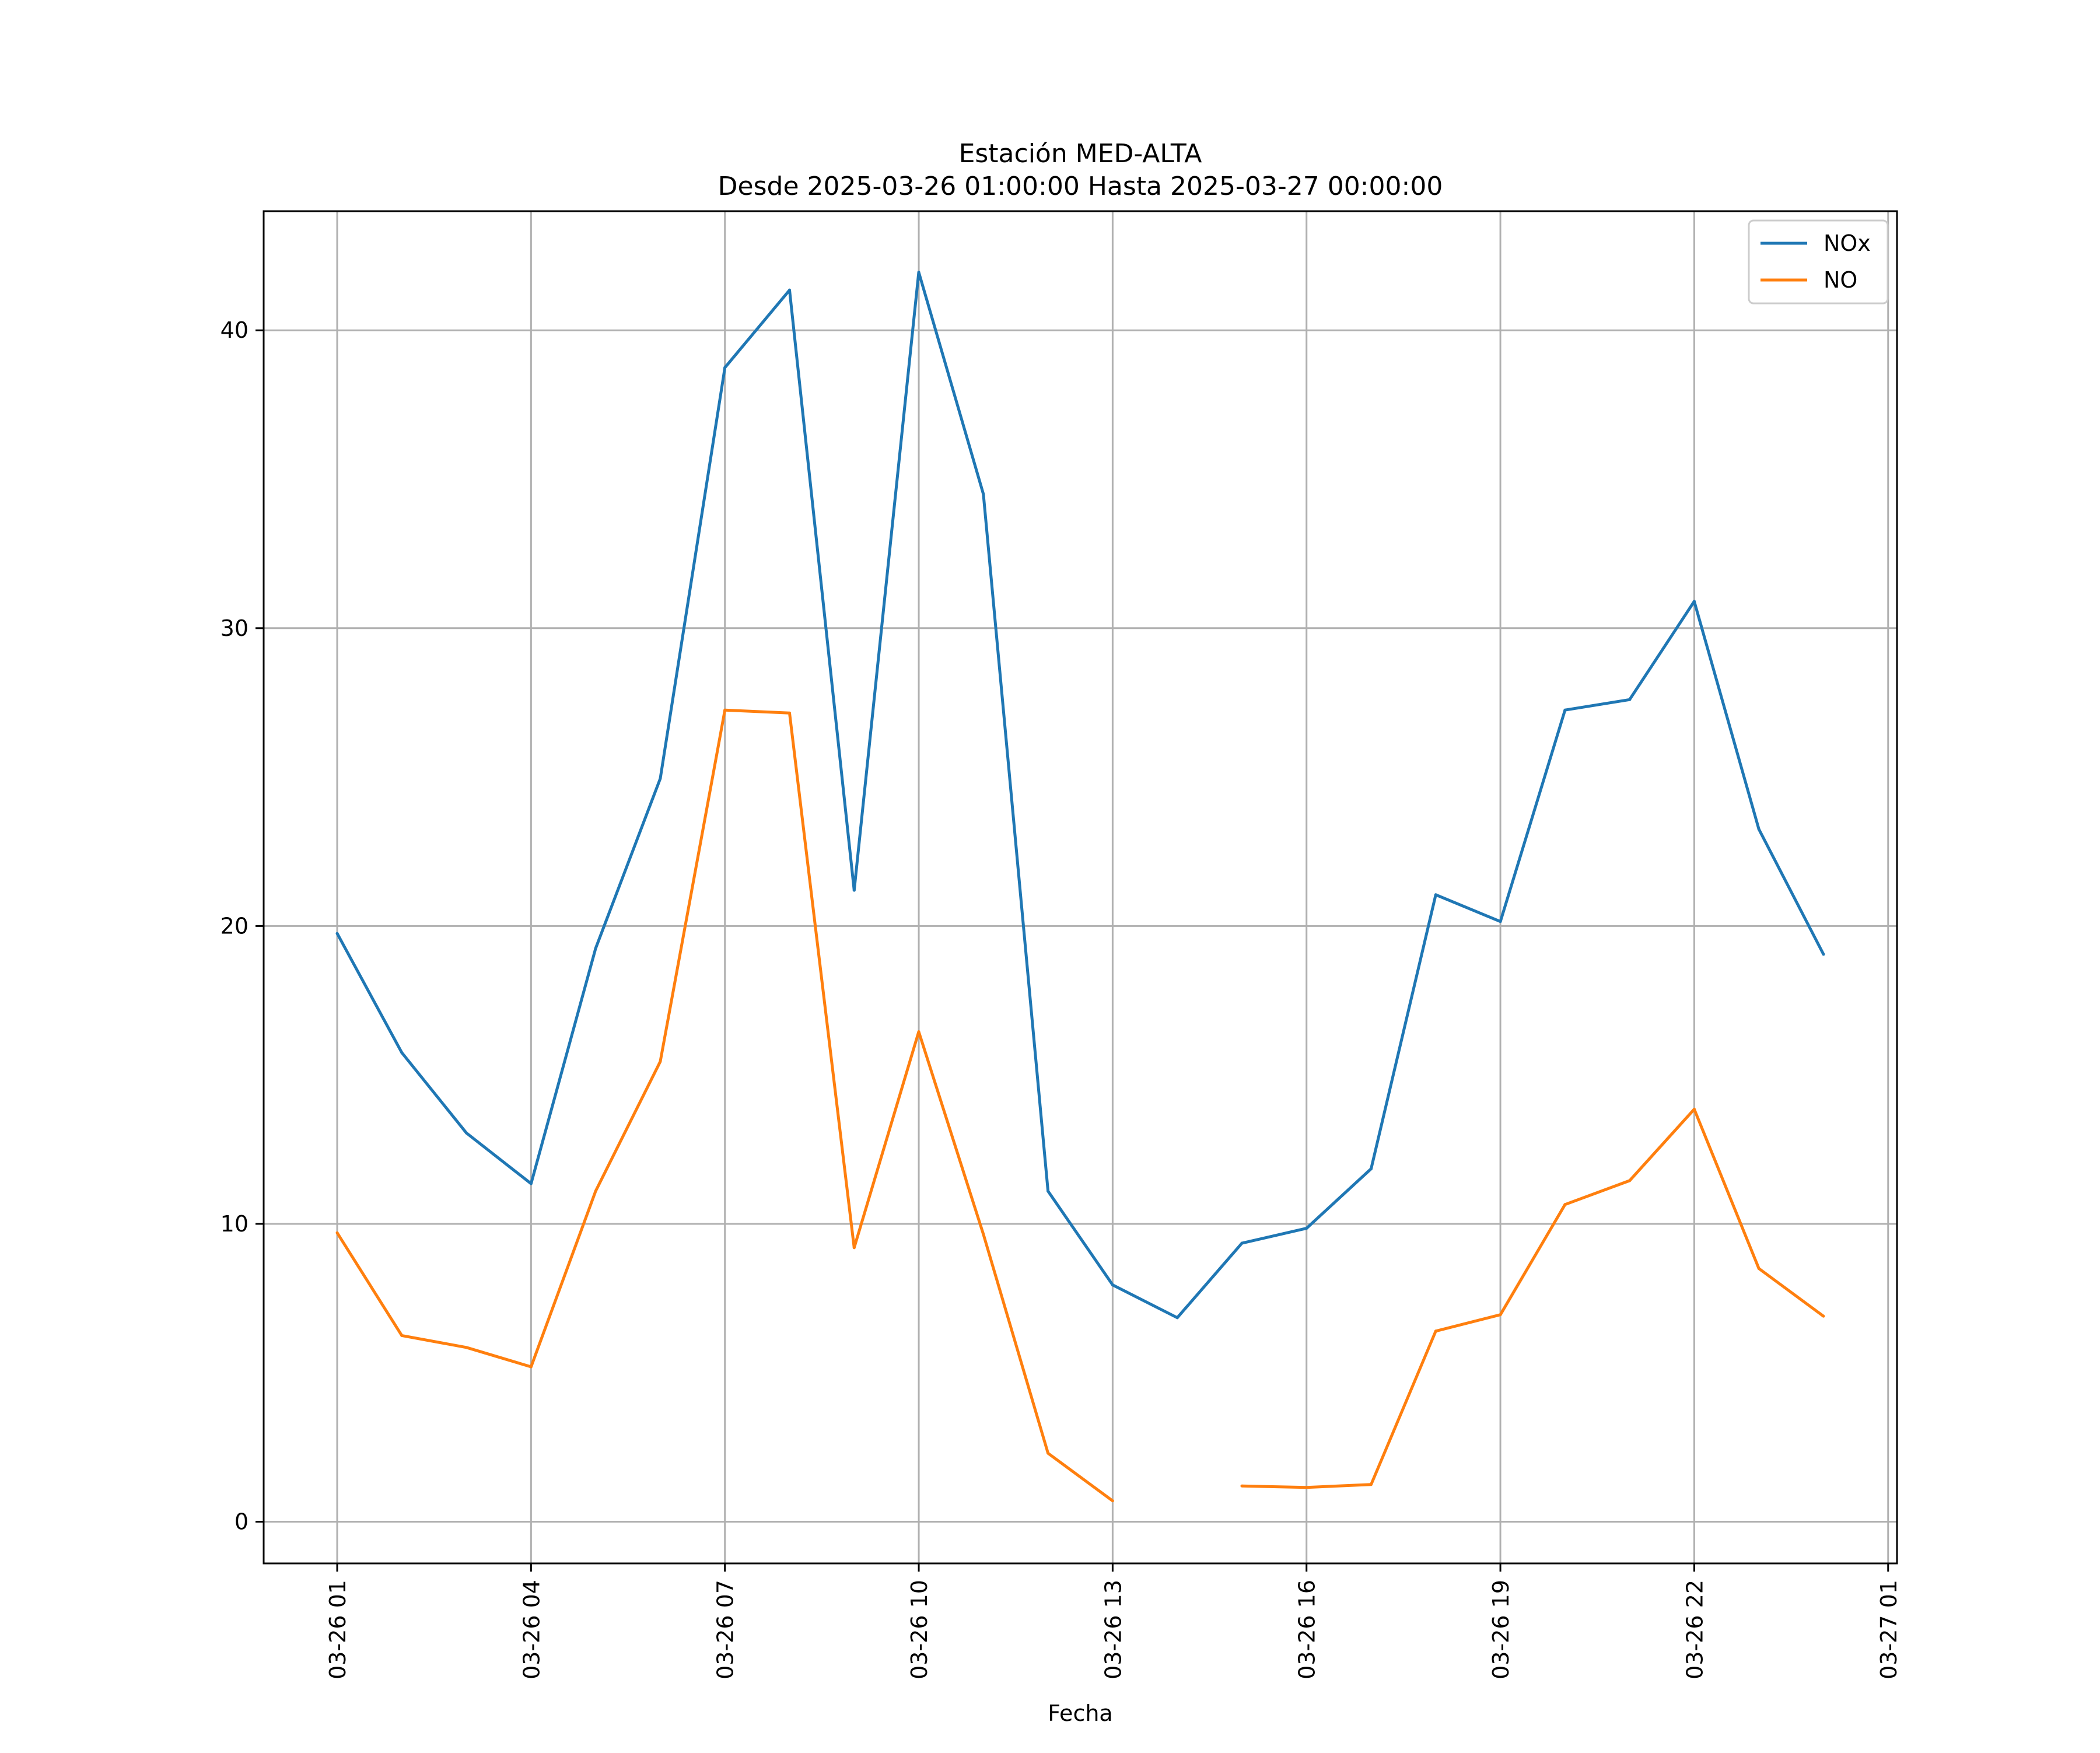  Describe the element at coordinates (242, 1522) in the screenshot. I see `y-tick-label: 0` at that location.